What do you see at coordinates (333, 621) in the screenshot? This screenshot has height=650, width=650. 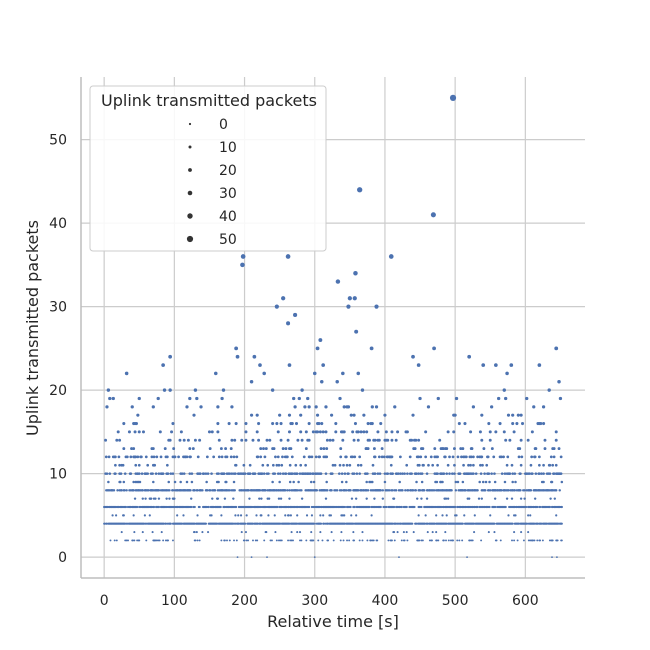 I see `x-axis-title: Relative time [s]` at bounding box center [333, 621].